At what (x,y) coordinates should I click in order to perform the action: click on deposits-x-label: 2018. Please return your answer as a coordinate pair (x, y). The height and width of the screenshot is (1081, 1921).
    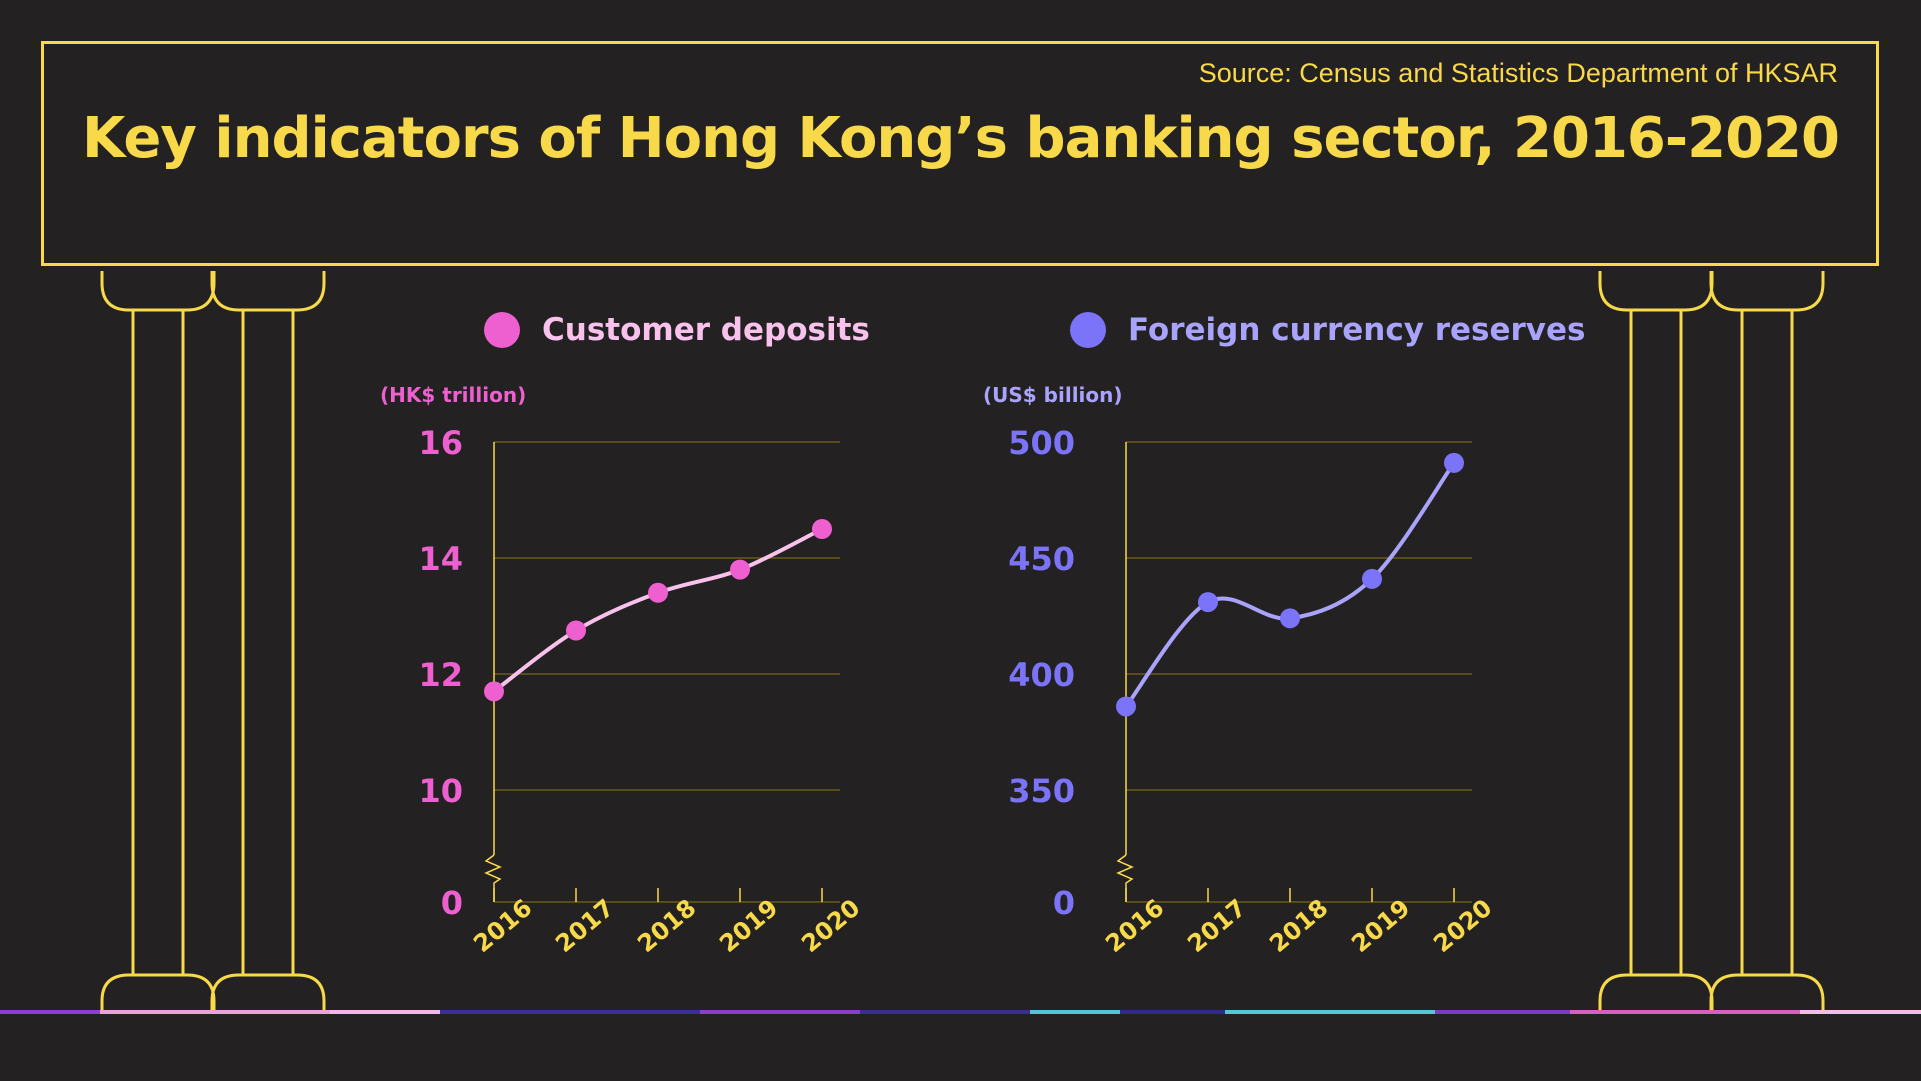
    Looking at the image, I should click on (666, 926).